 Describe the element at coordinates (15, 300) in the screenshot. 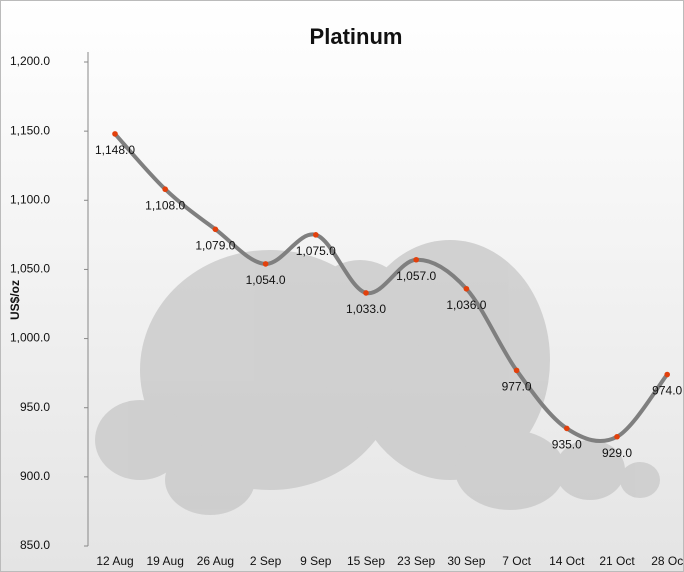

I see `y-axis-title: US$/oz` at that location.